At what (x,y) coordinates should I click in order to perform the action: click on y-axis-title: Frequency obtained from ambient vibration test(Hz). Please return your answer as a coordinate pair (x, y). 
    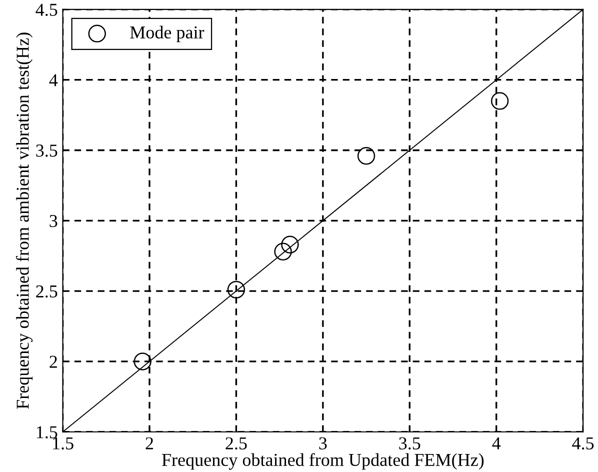
    Looking at the image, I should click on (24, 220).